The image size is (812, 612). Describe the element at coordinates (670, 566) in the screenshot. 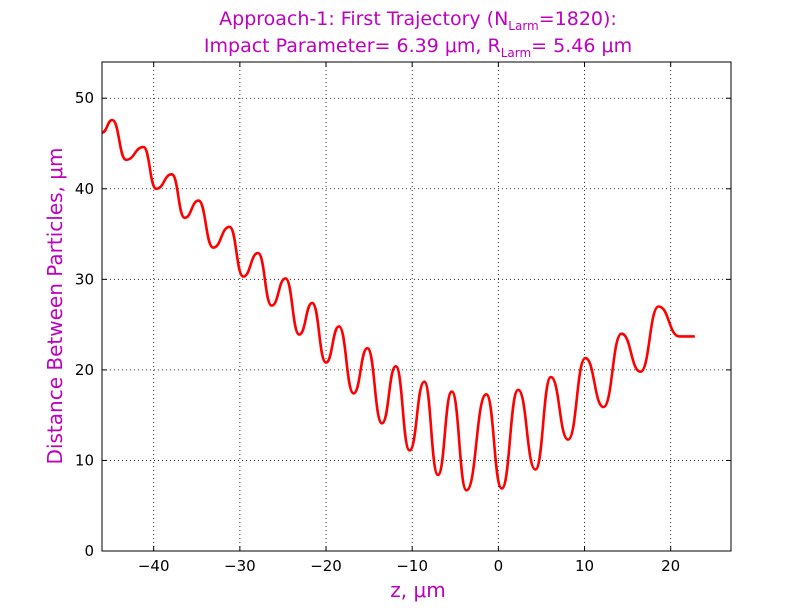

I see `x-tick-label: 20` at that location.